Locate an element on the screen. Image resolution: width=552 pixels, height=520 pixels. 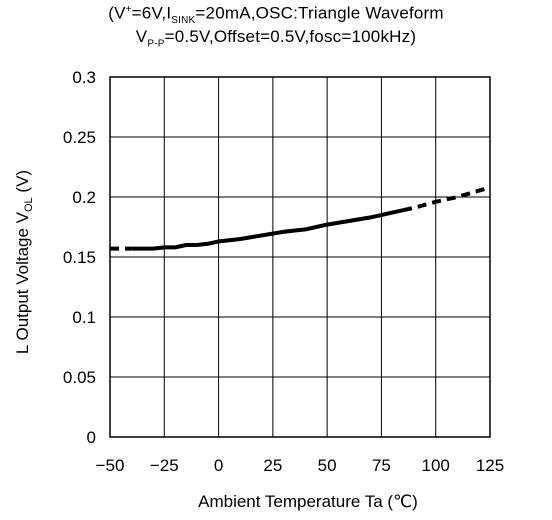
y-tick-label: 0.15 is located at coordinates (79, 257).